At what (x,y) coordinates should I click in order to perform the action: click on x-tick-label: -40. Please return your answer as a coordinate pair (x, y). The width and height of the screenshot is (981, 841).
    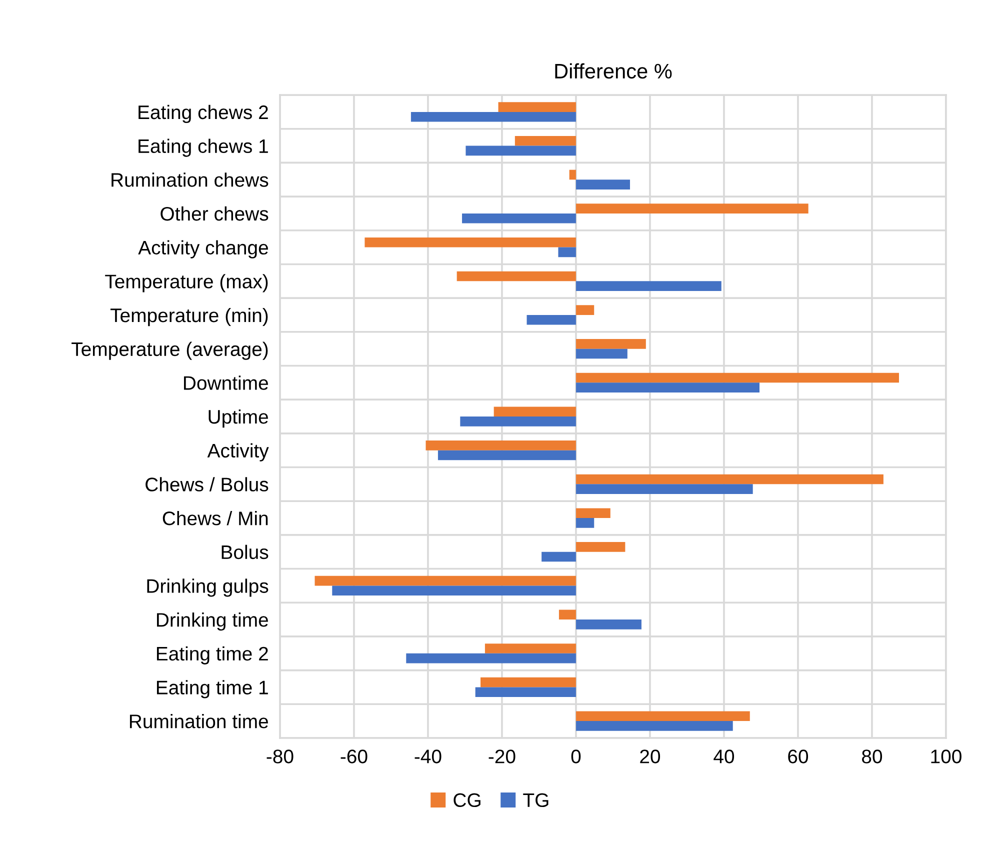
    Looking at the image, I should click on (428, 757).